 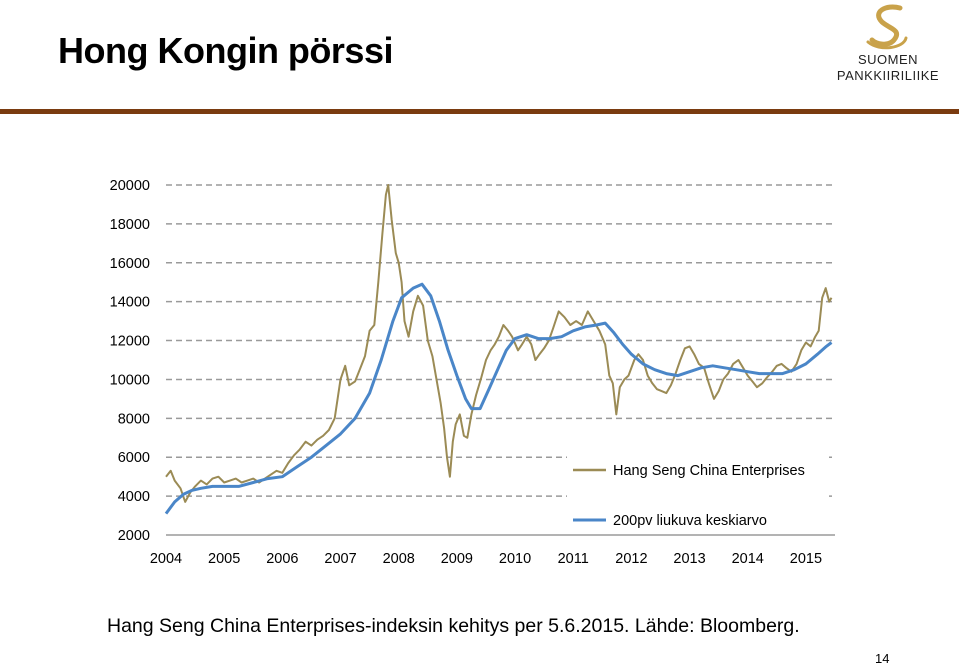 What do you see at coordinates (888, 59) in the screenshot?
I see `logo-line-1: SUOMEN` at bounding box center [888, 59].